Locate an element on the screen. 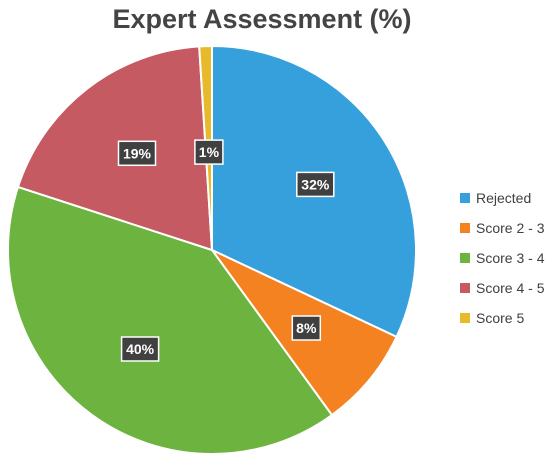 This screenshot has width=550, height=460. data-label-text: 32% is located at coordinates (315, 184).